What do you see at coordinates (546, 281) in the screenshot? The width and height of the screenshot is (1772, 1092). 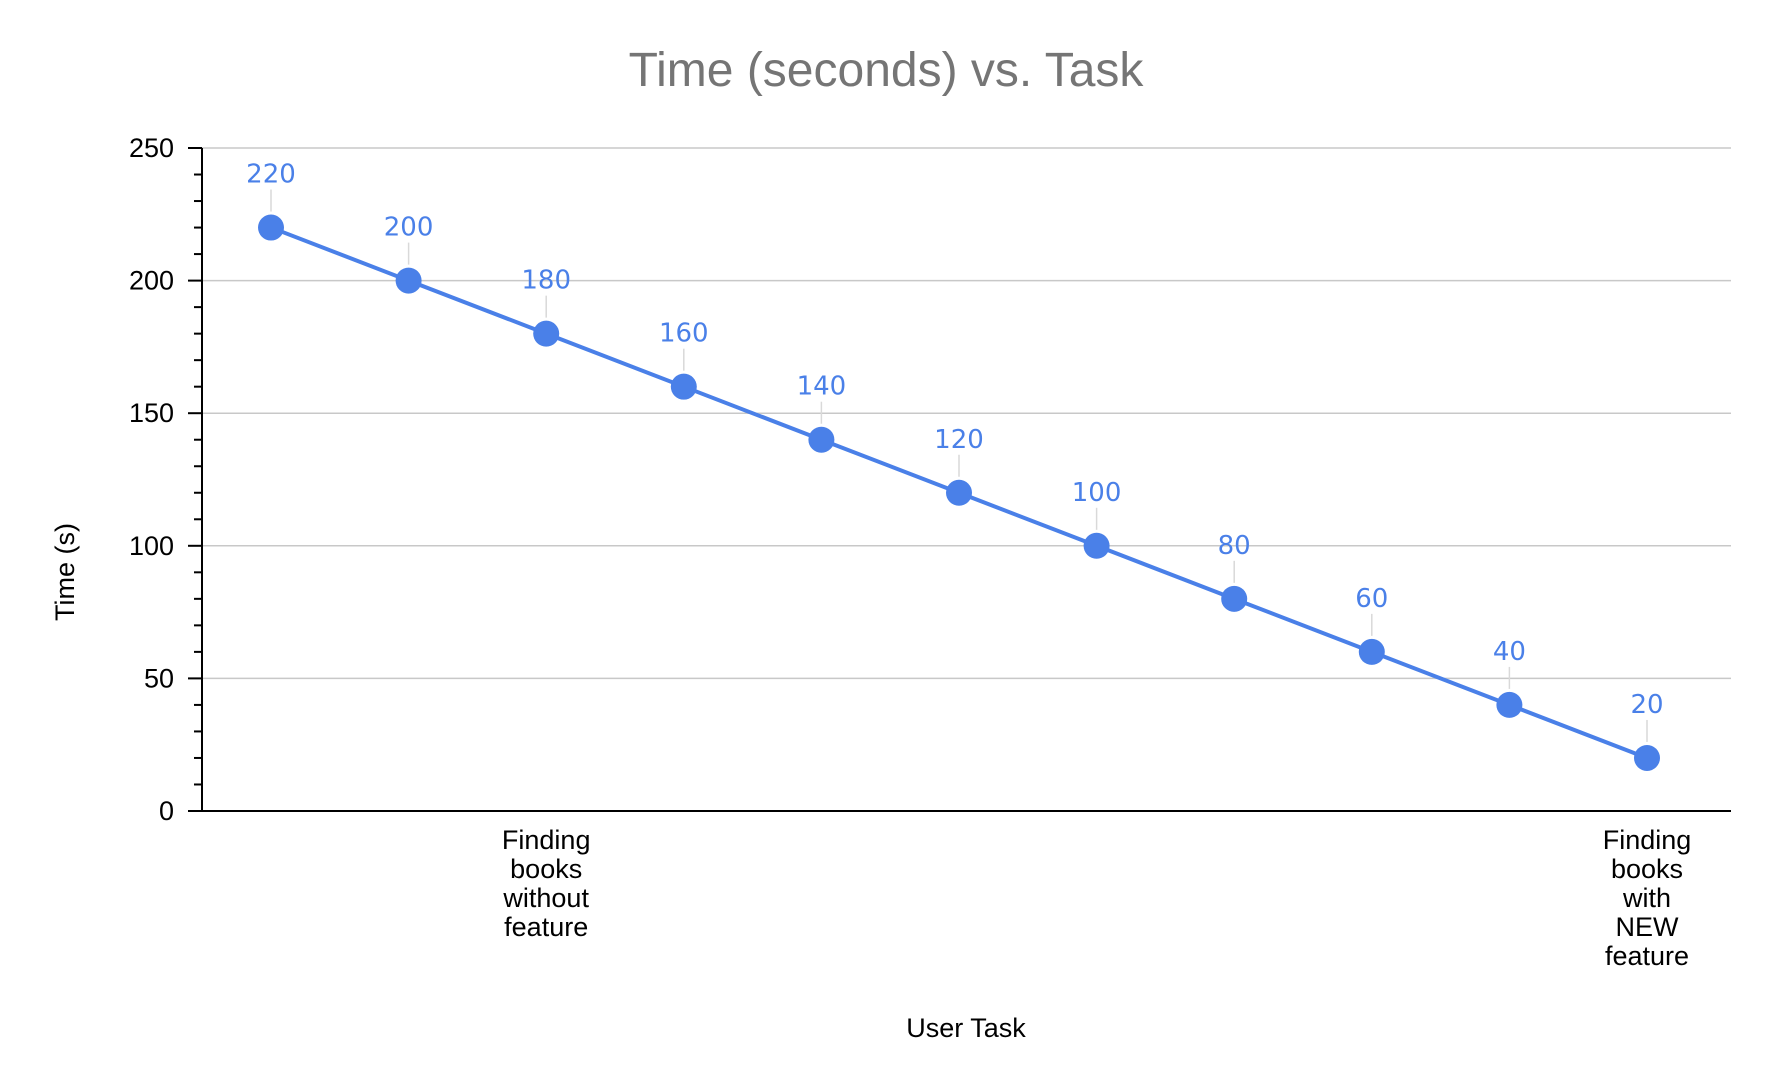 I see `data-label: 180` at bounding box center [546, 281].